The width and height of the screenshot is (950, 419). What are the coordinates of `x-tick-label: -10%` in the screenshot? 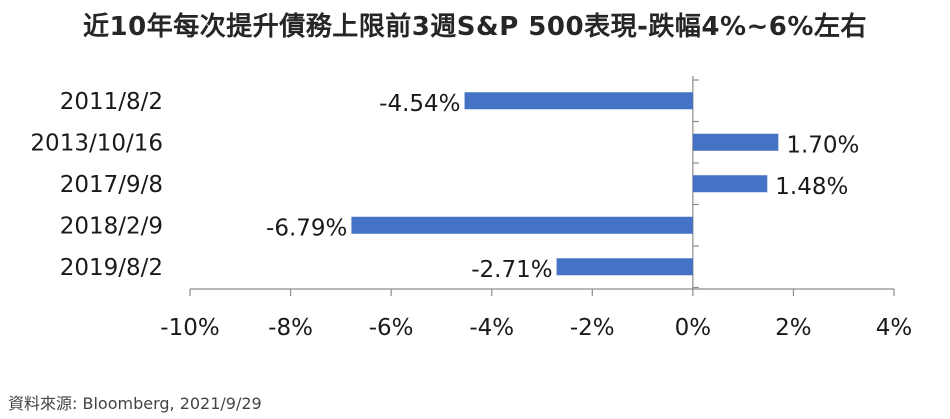 It's located at (189, 328).